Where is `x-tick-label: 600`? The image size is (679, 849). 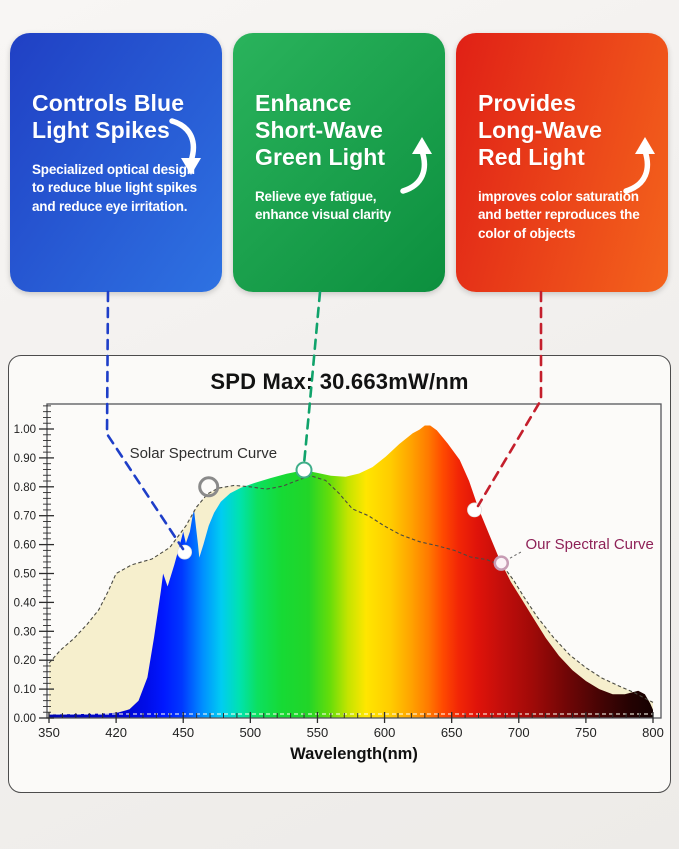 x-tick-label: 600 is located at coordinates (385, 732).